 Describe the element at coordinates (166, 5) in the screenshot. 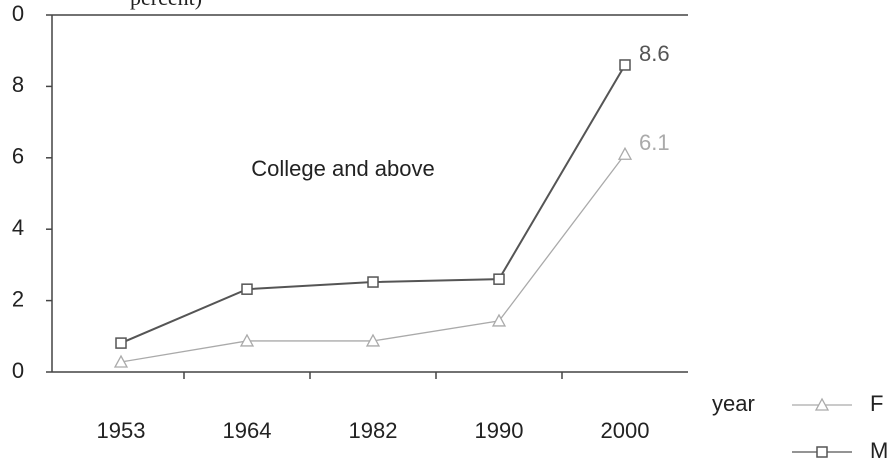

I see `chart-title: percent)` at that location.